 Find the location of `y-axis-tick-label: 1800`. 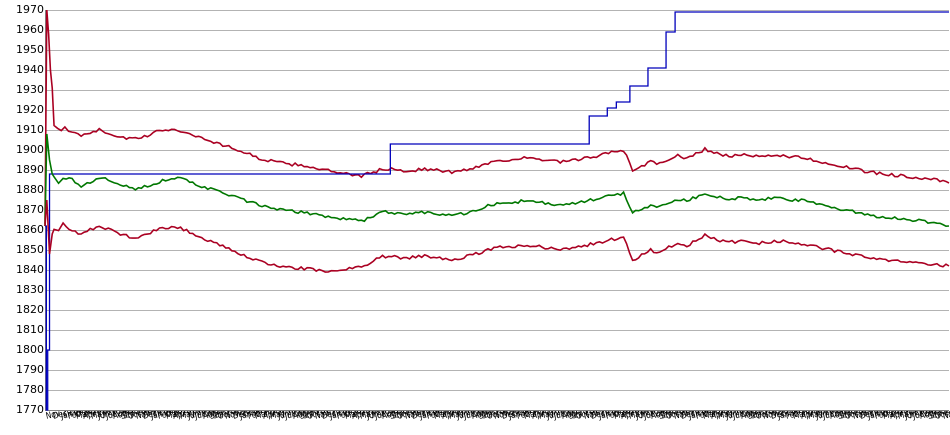

y-axis-tick-label: 1800 is located at coordinates (30, 349).